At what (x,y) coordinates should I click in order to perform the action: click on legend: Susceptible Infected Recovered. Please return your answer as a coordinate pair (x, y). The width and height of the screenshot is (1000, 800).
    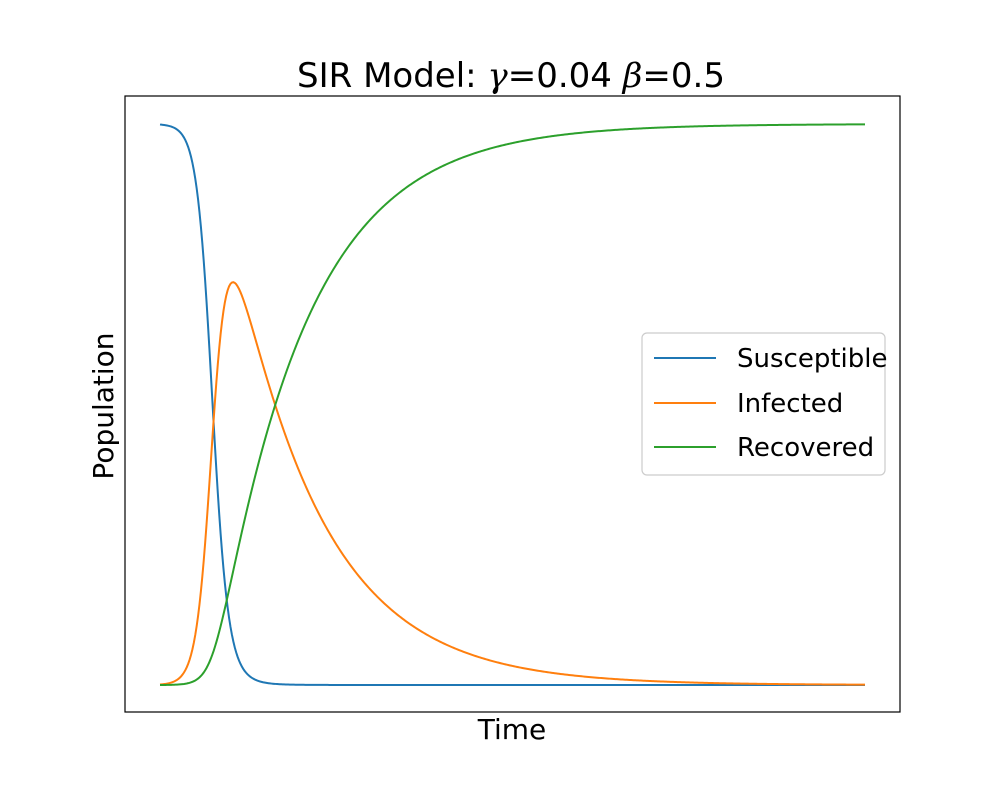
    Looking at the image, I should click on (764, 404).